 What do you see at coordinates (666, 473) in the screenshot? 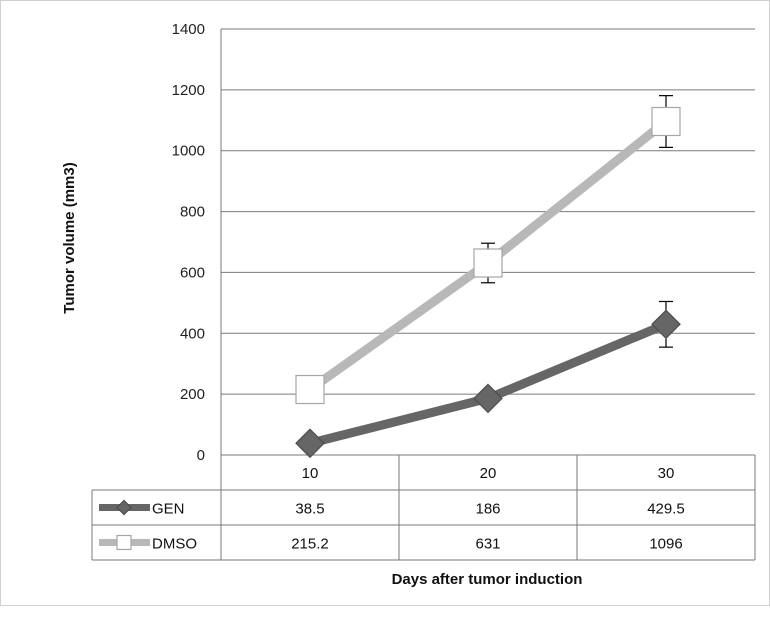
I see `x-category-label: 30` at bounding box center [666, 473].